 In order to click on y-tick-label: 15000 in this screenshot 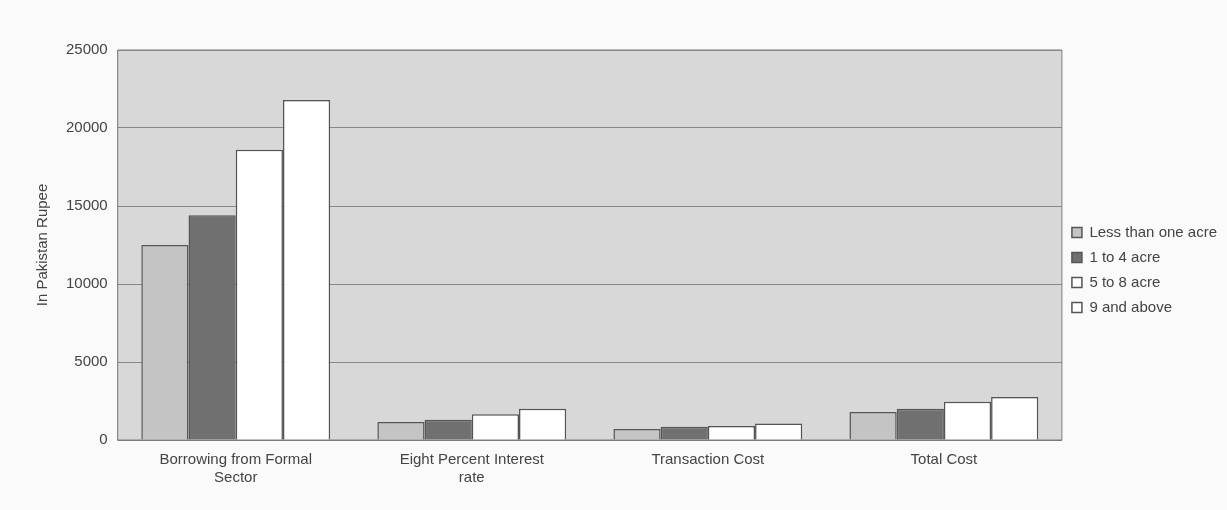, I will do `click(86, 205)`.